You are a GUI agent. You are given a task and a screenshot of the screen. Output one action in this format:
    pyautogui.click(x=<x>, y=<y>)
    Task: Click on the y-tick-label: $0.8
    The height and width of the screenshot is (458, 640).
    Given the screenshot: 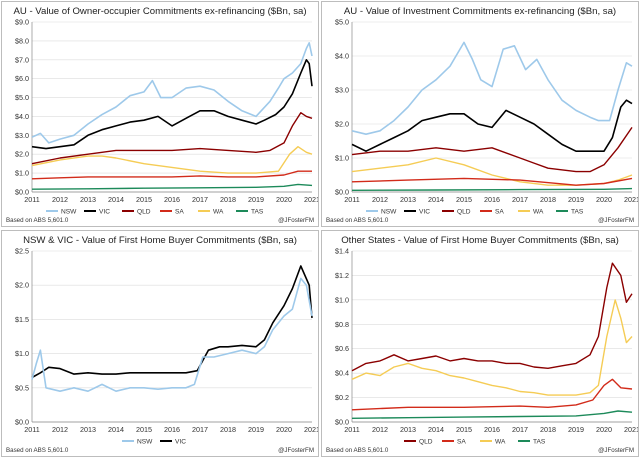 What is the action you would take?
    pyautogui.click(x=342, y=324)
    